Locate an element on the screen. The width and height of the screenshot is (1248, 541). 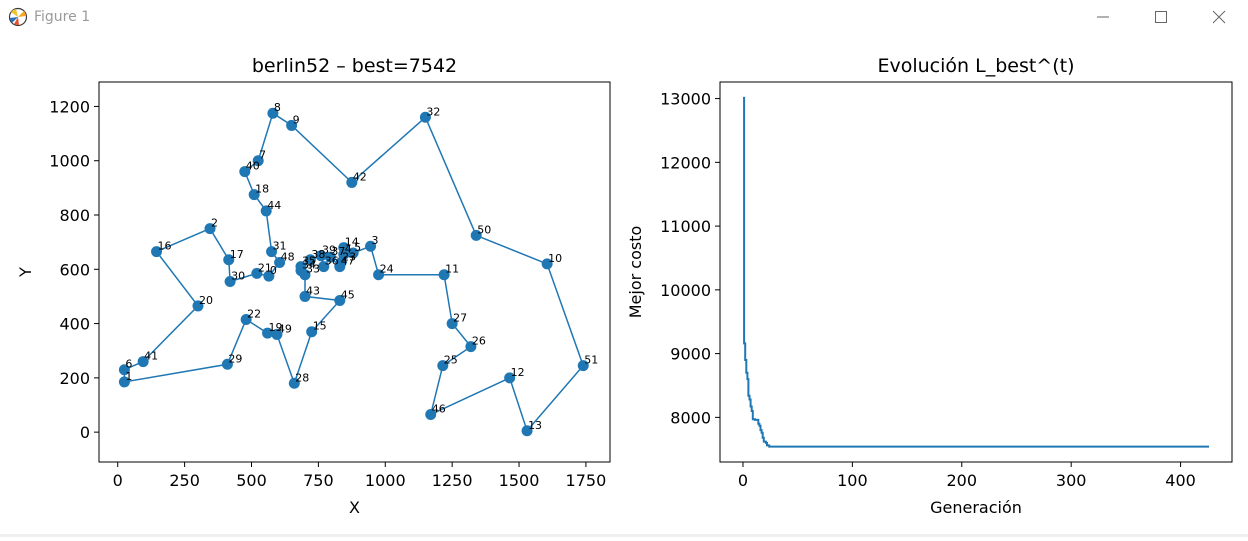
maximize-icon is located at coordinates (1161, 17).